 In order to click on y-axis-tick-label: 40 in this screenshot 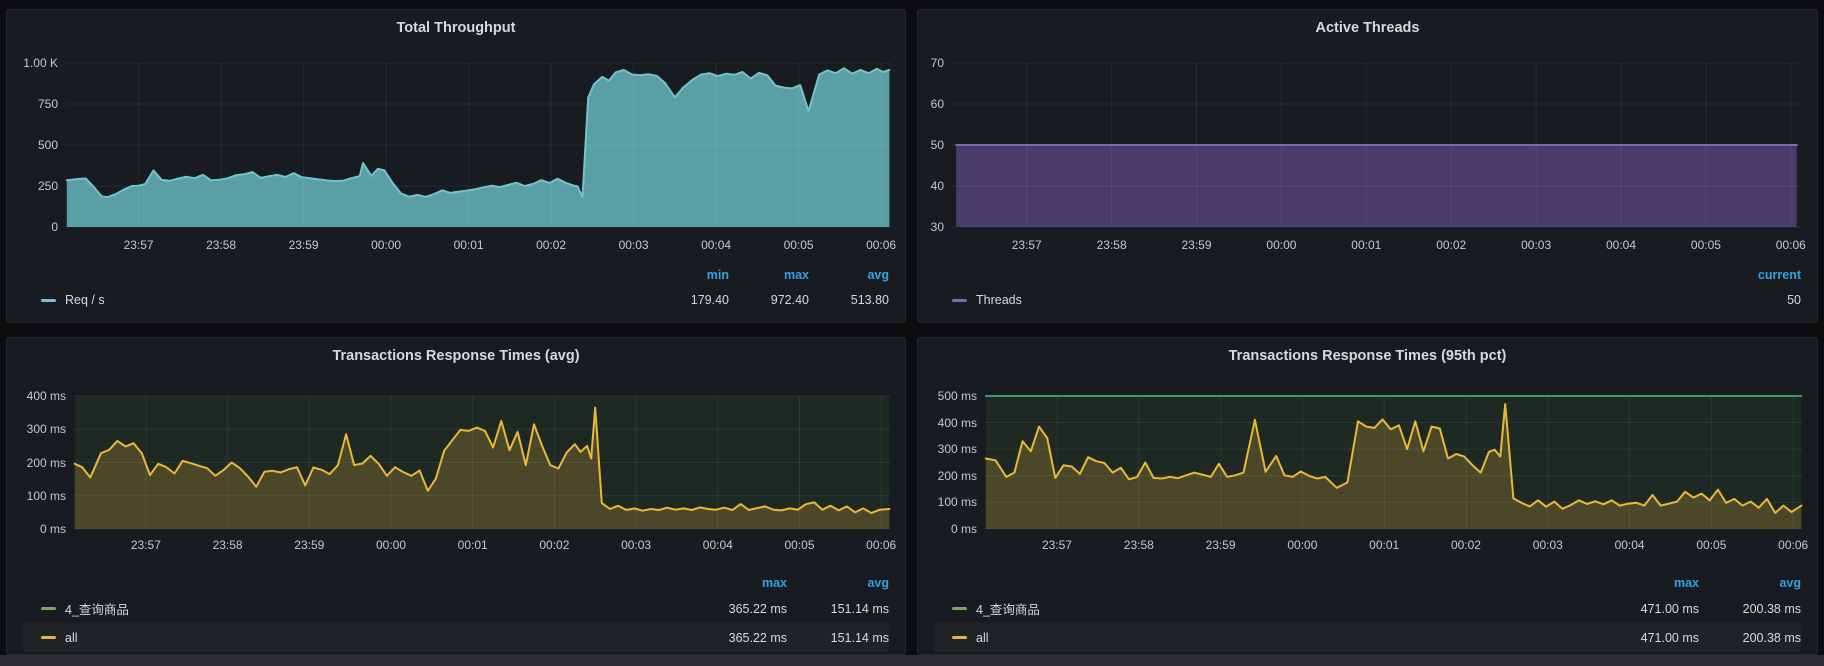, I will do `click(937, 186)`.